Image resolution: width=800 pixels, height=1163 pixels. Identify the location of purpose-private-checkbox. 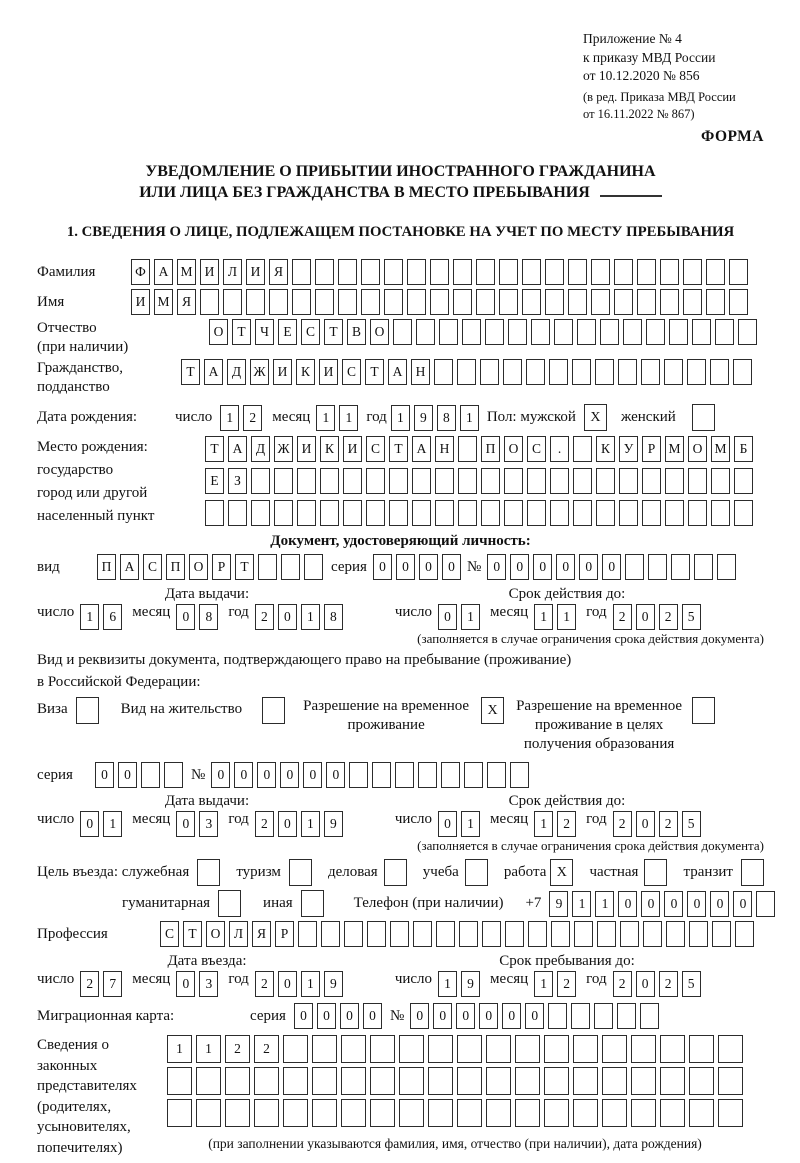
(656, 873).